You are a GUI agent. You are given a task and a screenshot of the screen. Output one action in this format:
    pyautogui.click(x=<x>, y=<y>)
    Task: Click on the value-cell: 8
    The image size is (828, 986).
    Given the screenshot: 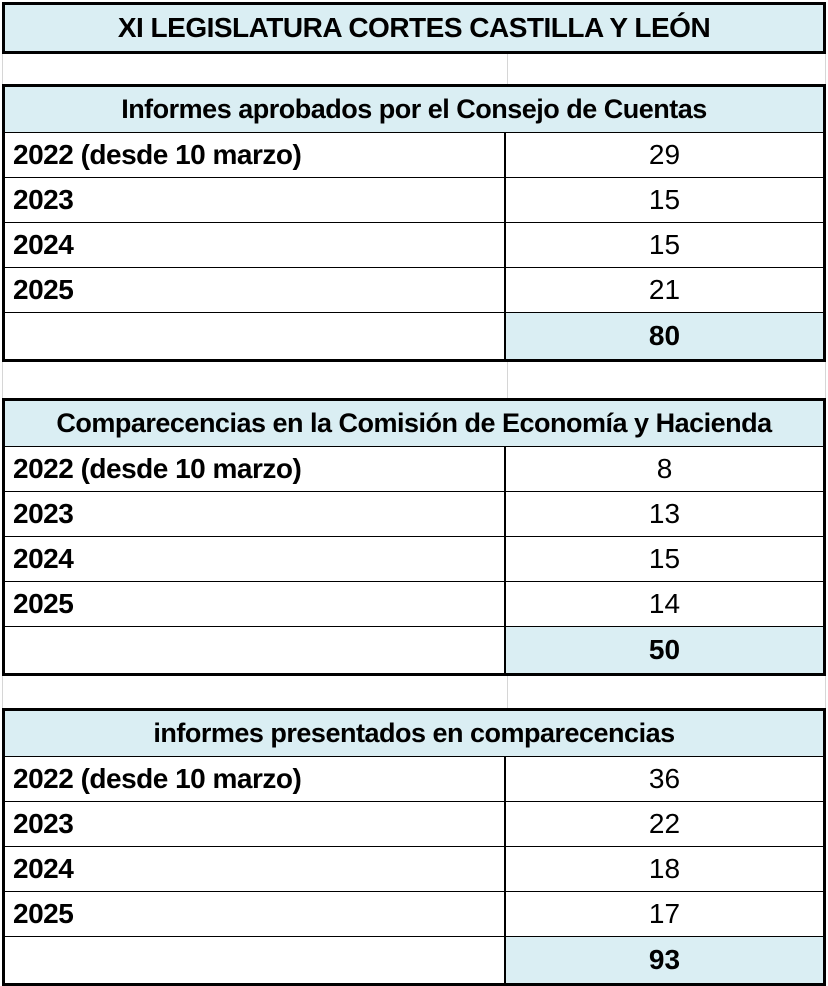 What is the action you would take?
    pyautogui.click(x=664, y=469)
    